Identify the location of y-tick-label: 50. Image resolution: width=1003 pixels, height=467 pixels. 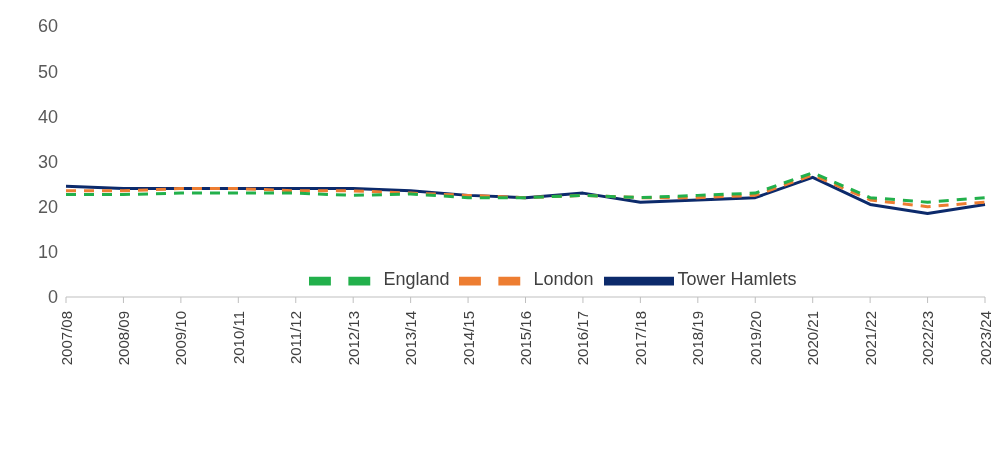
(47, 71).